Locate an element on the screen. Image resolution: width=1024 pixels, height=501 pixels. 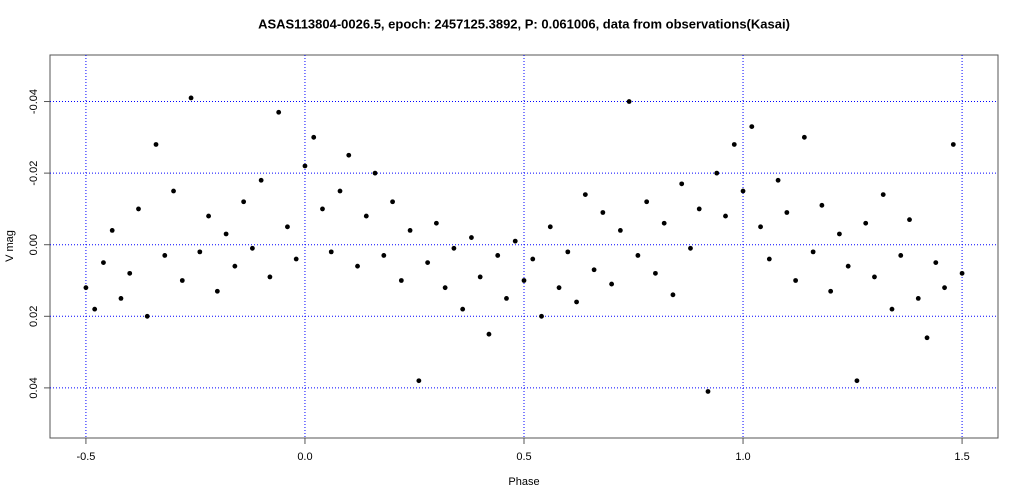
x-tick-label: 1.0 is located at coordinates (742, 457).